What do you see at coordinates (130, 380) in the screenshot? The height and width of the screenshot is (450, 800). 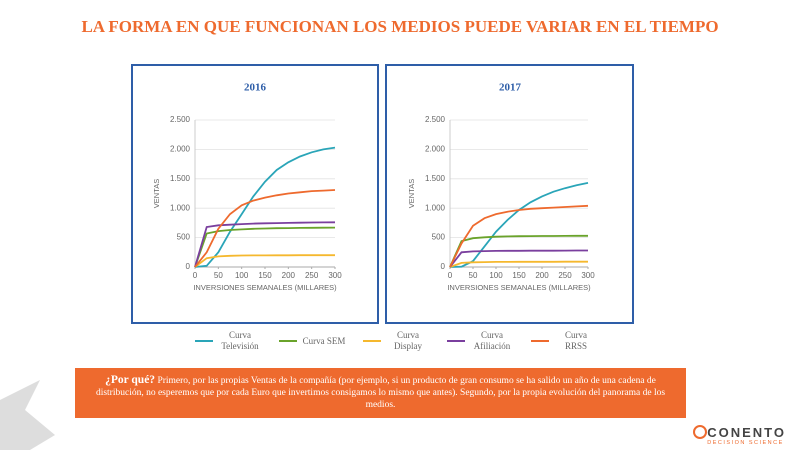 I see `callout-lead: ¿Por qué?` at bounding box center [130, 380].